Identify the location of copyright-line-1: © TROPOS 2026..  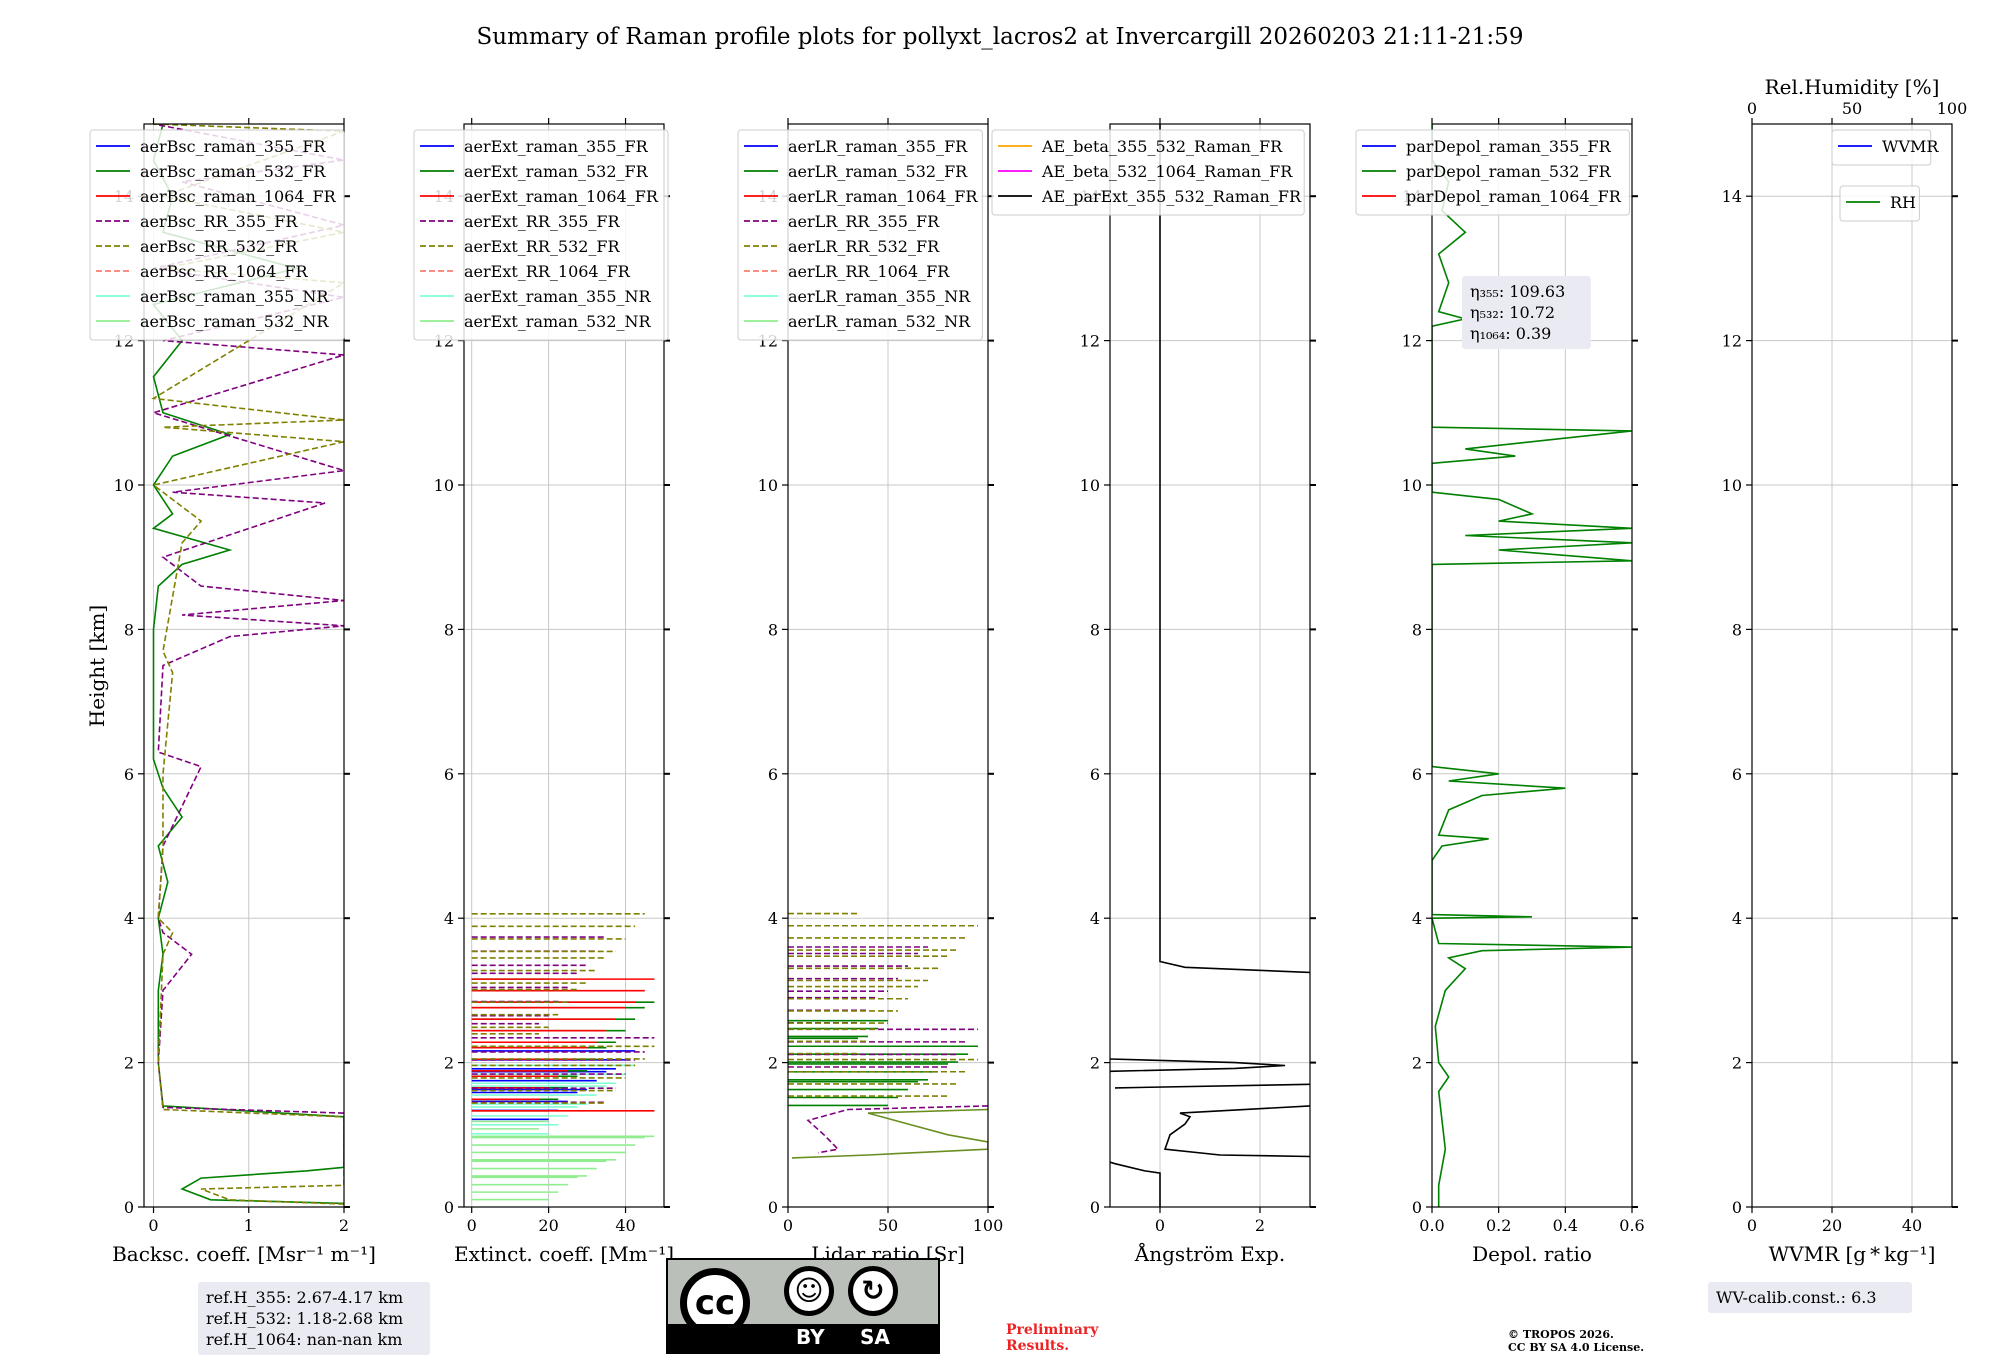
(1561, 1334).